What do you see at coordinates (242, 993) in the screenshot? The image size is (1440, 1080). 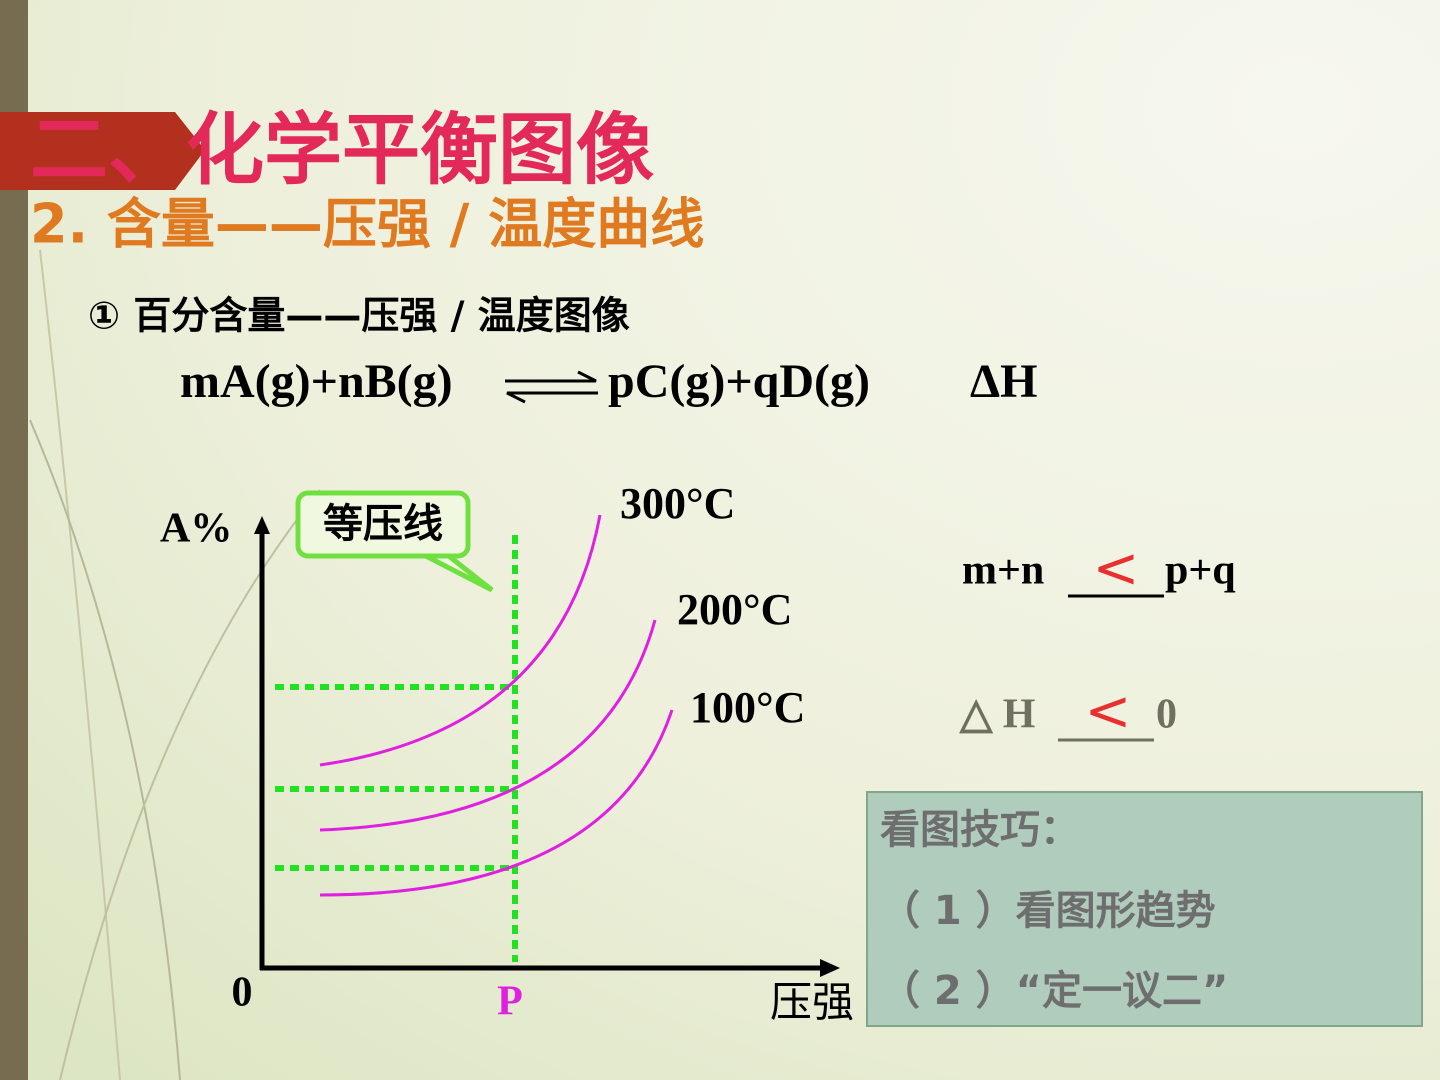 I see `origin-label: 0` at bounding box center [242, 993].